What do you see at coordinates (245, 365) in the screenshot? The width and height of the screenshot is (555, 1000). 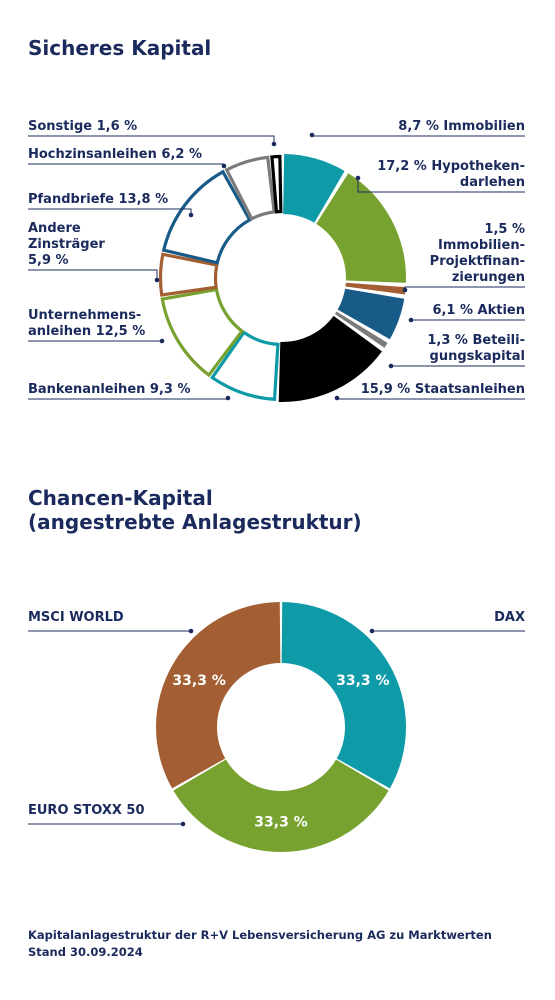 I see `slice-bankenanleihen` at bounding box center [245, 365].